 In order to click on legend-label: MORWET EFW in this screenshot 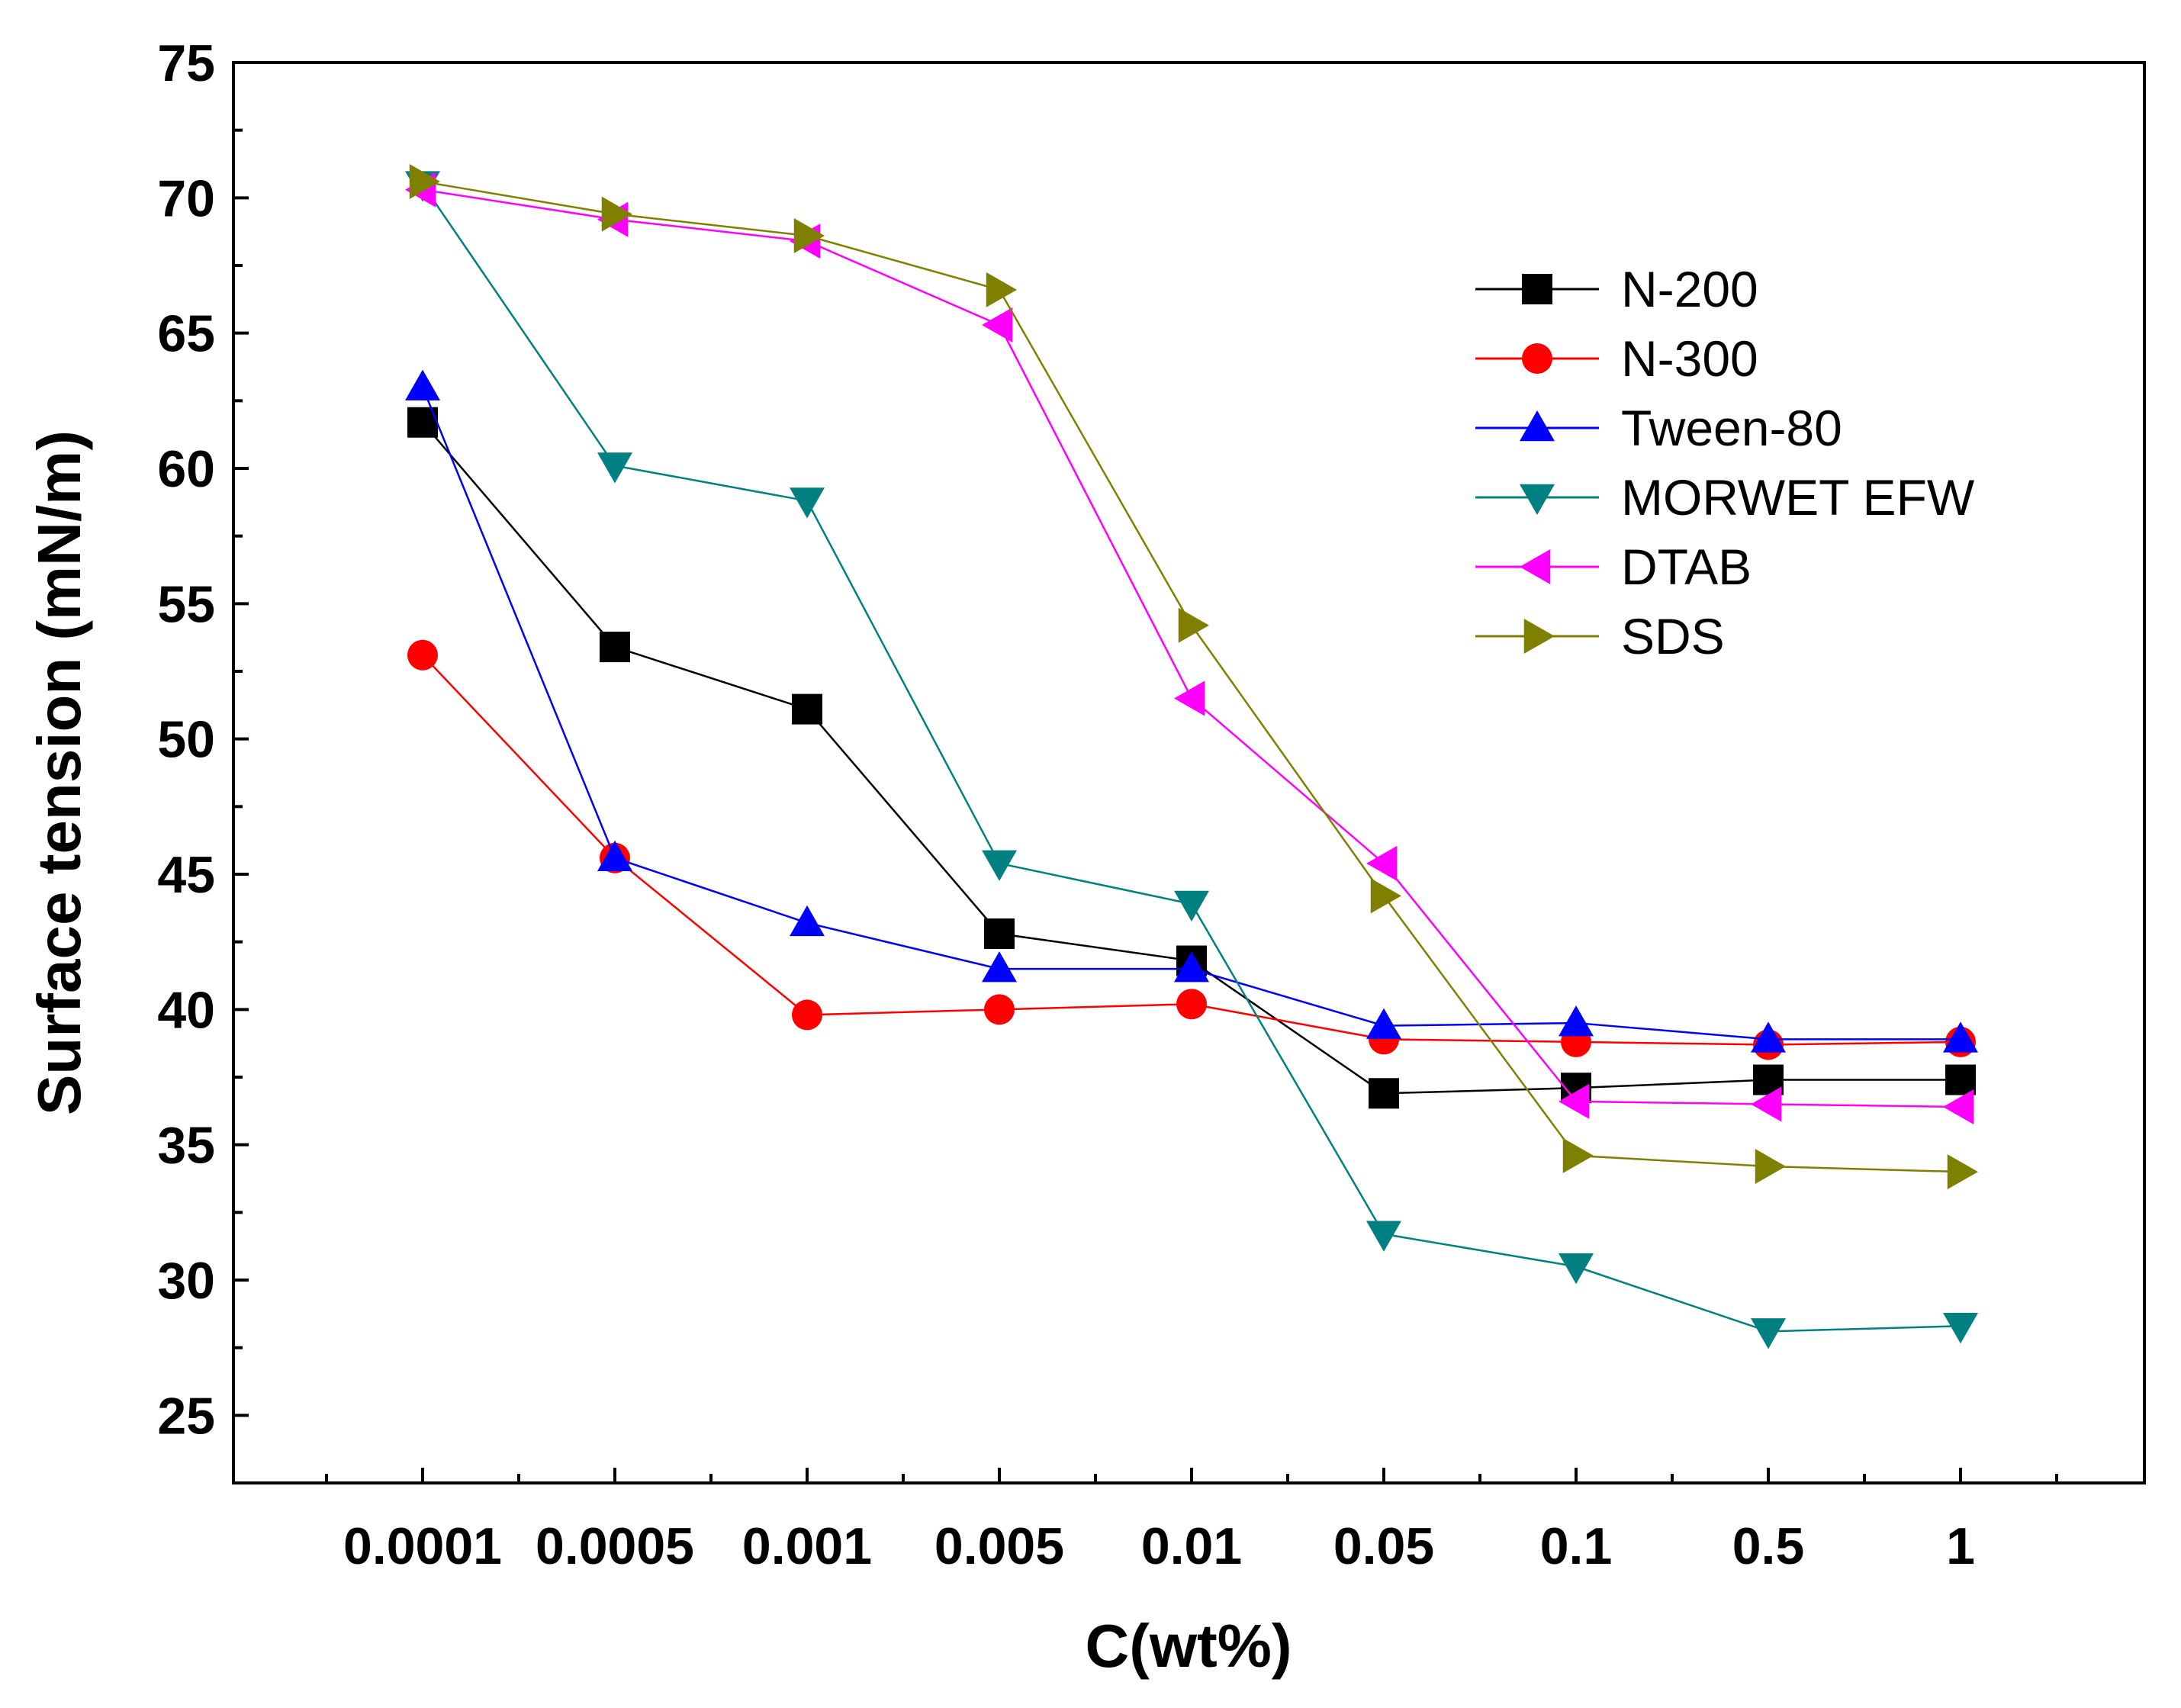, I will do `click(1798, 497)`.